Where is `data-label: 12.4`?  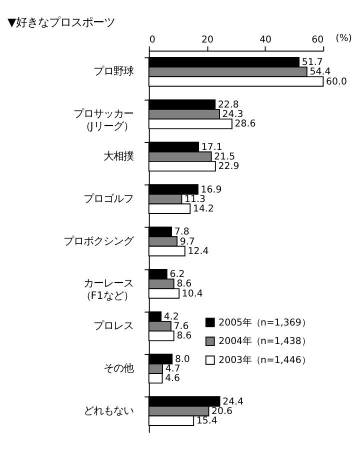 data-label: 12.4 is located at coordinates (198, 251).